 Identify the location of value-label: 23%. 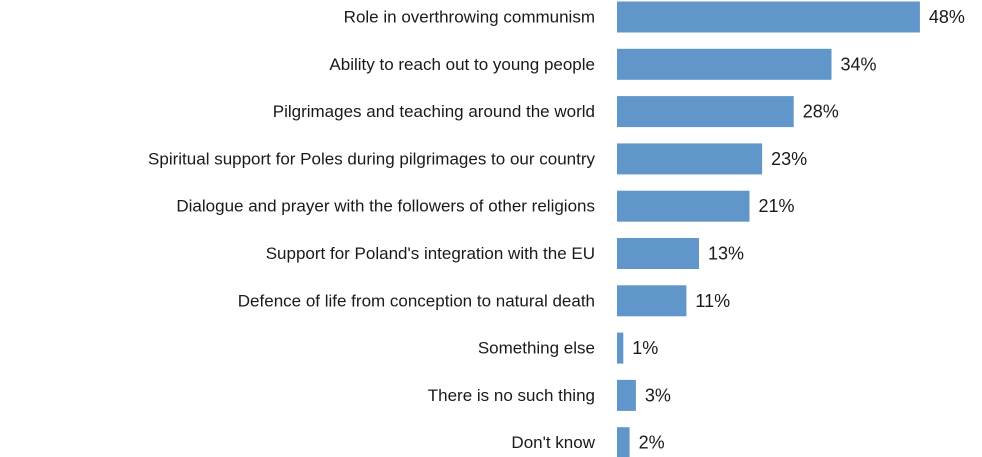
(789, 159).